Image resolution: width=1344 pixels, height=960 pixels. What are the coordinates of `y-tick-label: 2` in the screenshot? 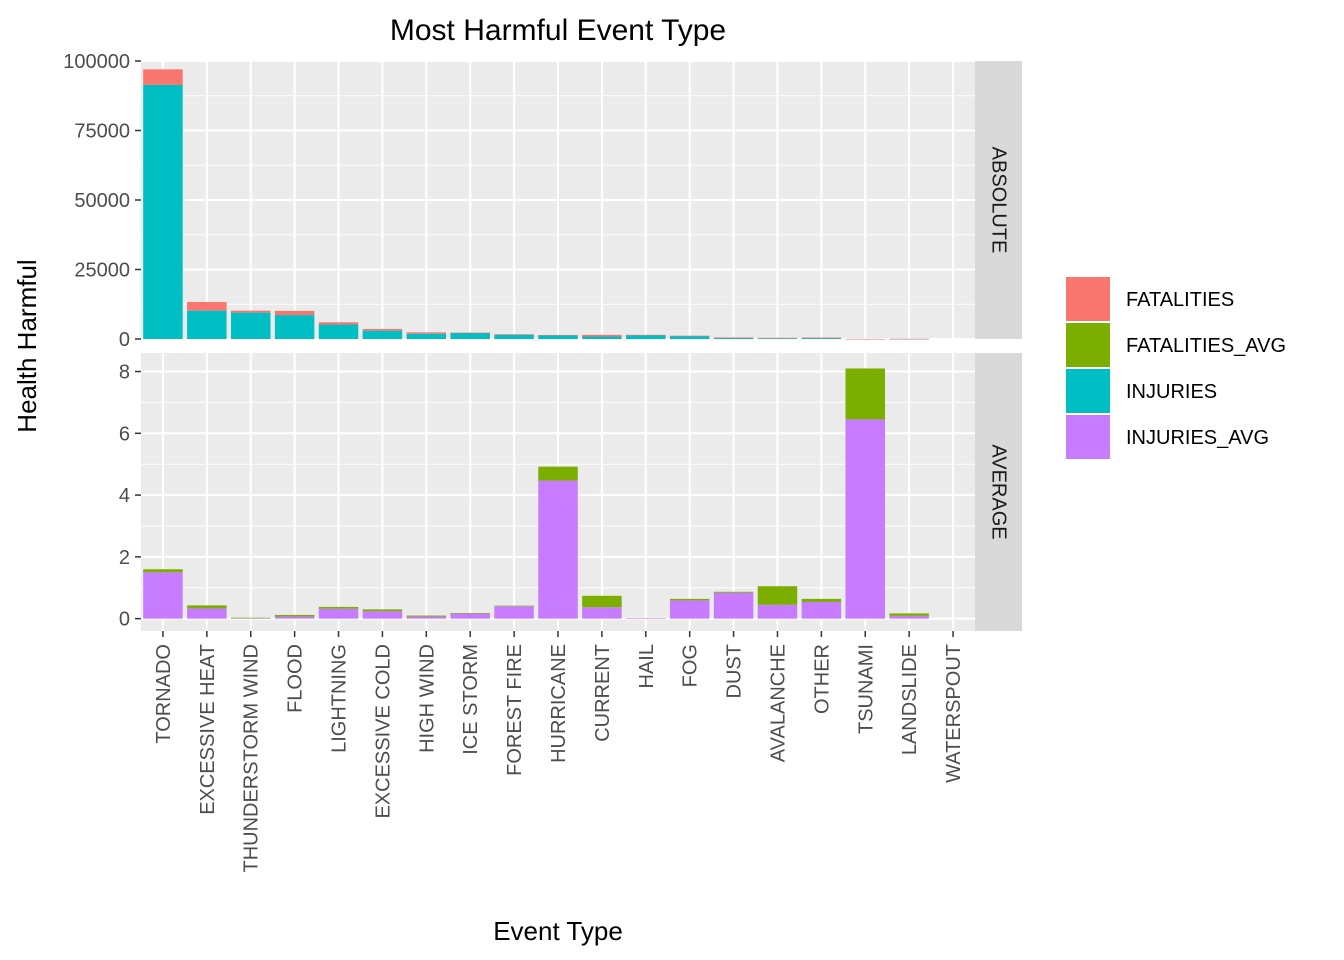 It's located at (124, 558).